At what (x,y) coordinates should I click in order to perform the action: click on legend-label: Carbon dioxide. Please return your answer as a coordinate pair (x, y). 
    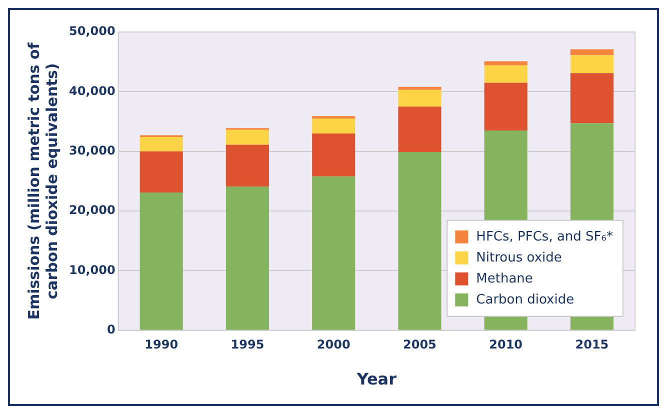
    Looking at the image, I should click on (525, 300).